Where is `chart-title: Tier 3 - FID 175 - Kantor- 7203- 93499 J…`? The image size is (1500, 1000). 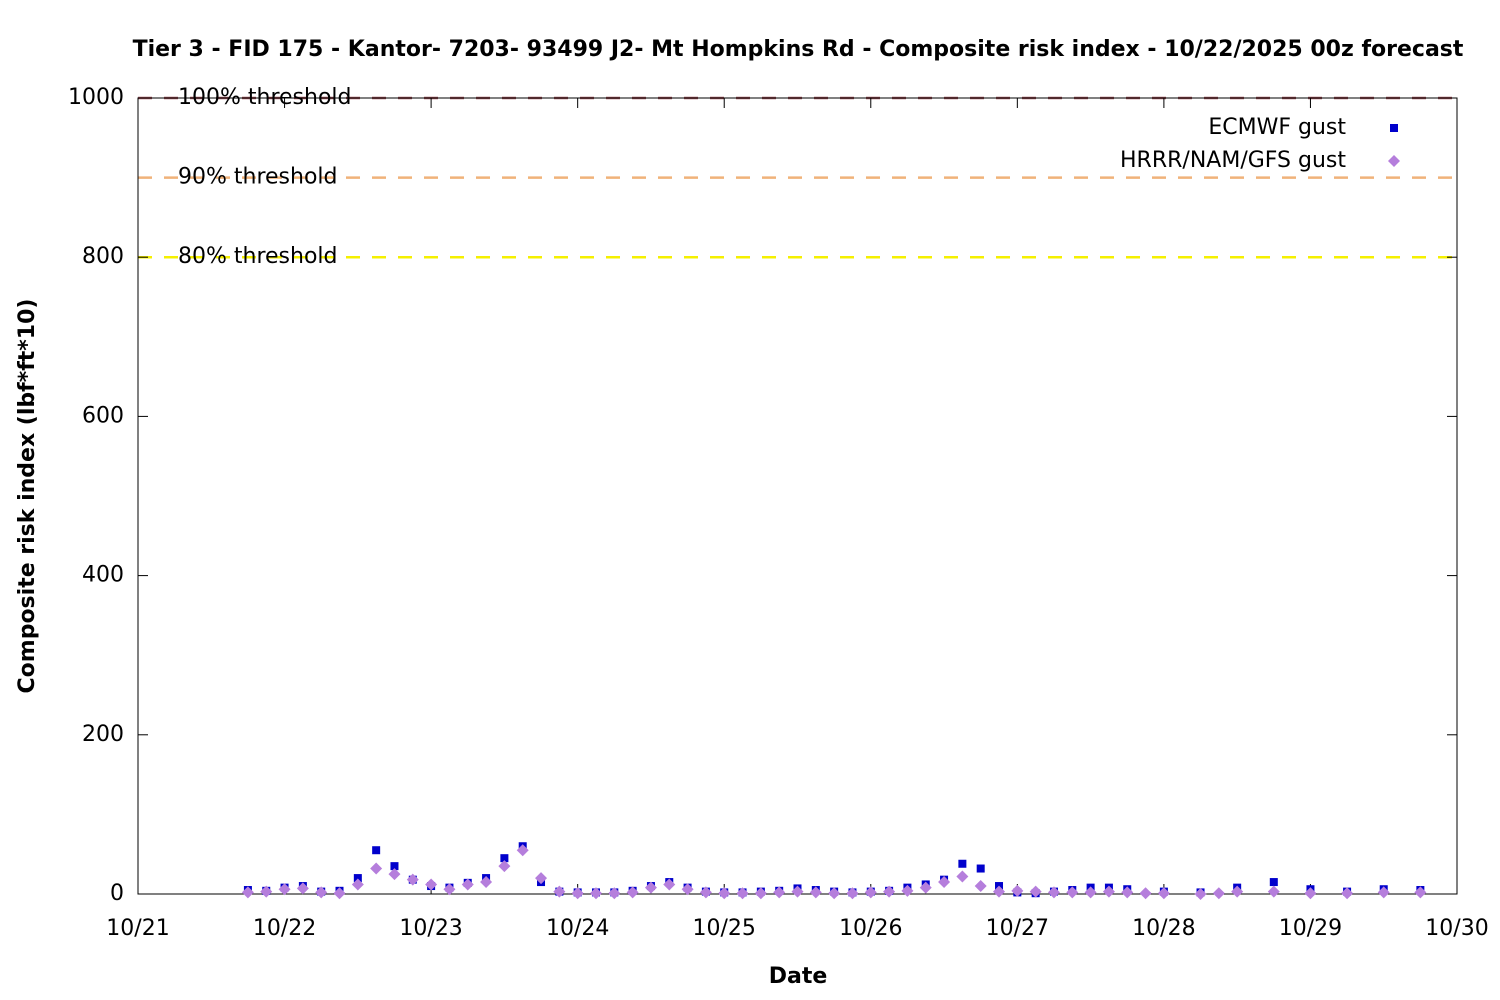
chart-title: Tier 3 - FID 175 - Kantor- 7203- 93499 J… is located at coordinates (798, 49).